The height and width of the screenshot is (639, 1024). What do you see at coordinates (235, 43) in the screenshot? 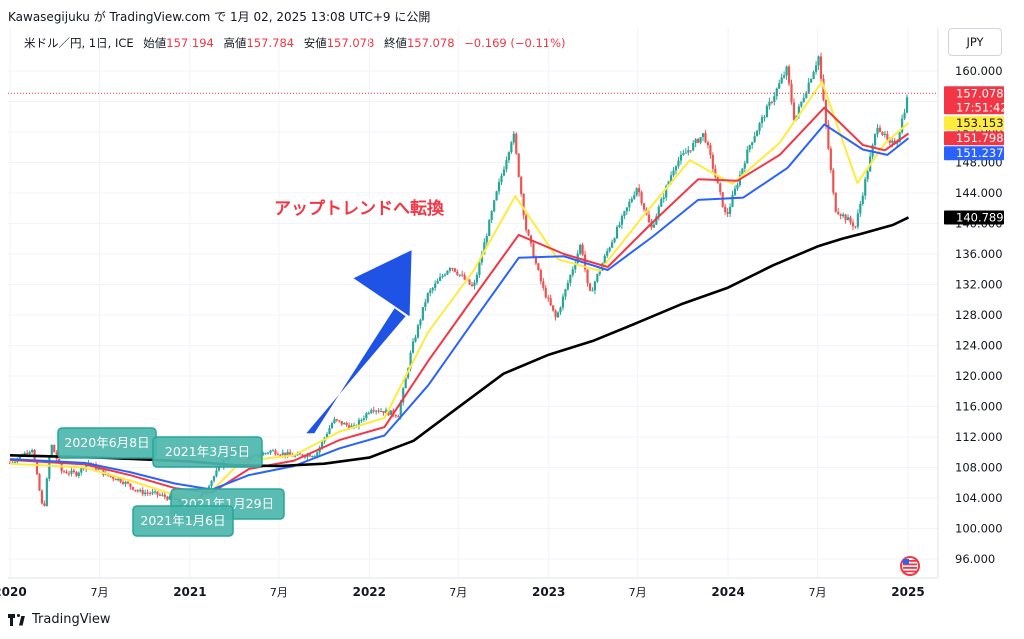
I see `high-label: 高値` at bounding box center [235, 43].